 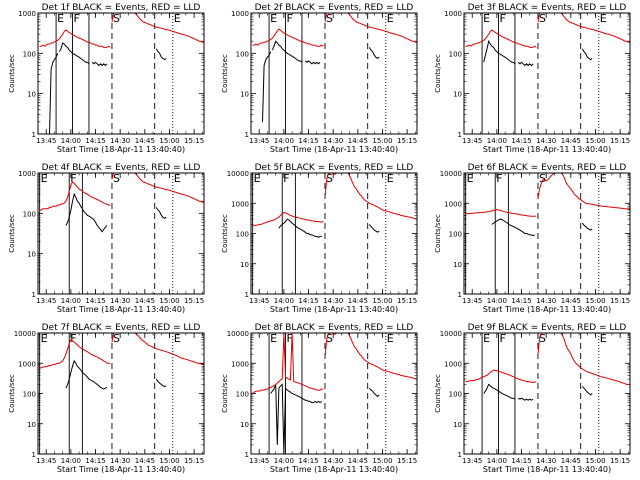 I want to click on panel-title: Det 3f BLACK = Events, RED = LLD, so click(x=547, y=8).